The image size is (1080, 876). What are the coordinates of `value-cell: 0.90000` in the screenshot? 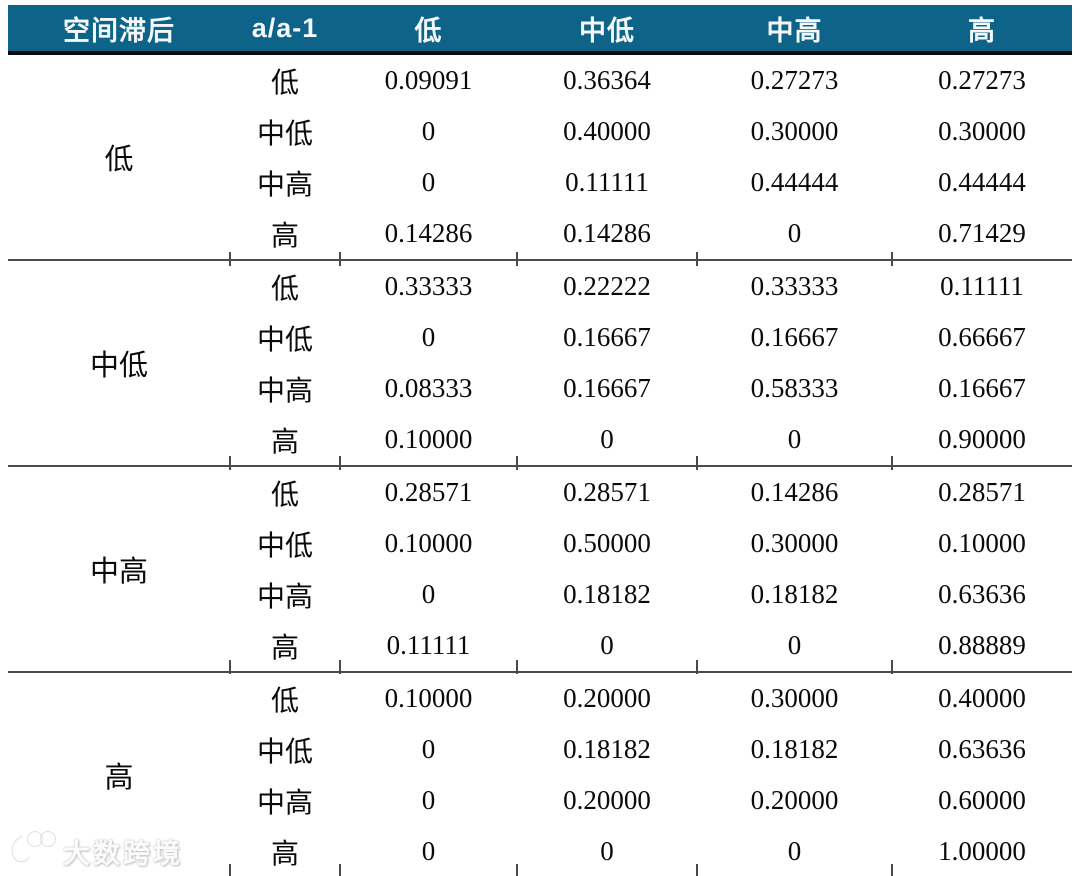 It's located at (982, 439).